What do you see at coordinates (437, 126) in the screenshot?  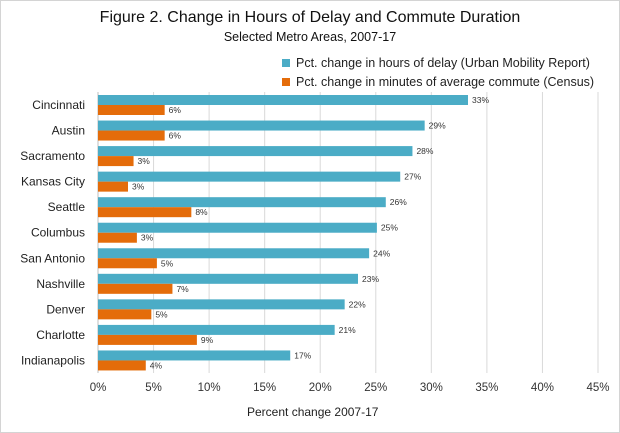 I see `data-label-delay: 29%` at bounding box center [437, 126].